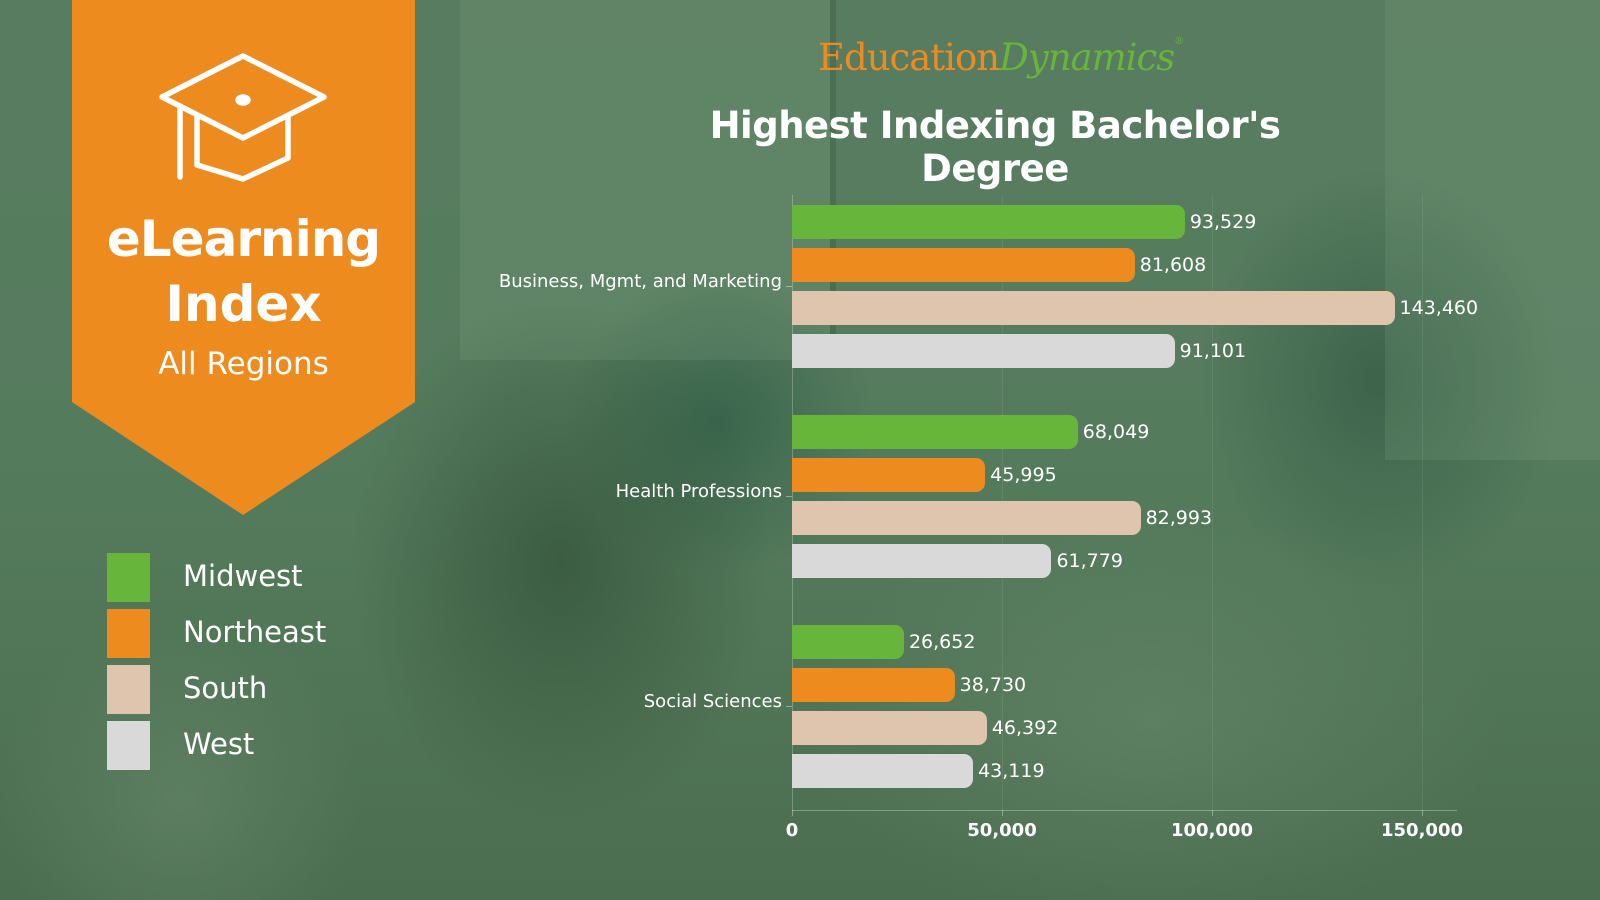 The width and height of the screenshot is (1600, 900). I want to click on x-tick-label: 100,000, so click(1212, 830).